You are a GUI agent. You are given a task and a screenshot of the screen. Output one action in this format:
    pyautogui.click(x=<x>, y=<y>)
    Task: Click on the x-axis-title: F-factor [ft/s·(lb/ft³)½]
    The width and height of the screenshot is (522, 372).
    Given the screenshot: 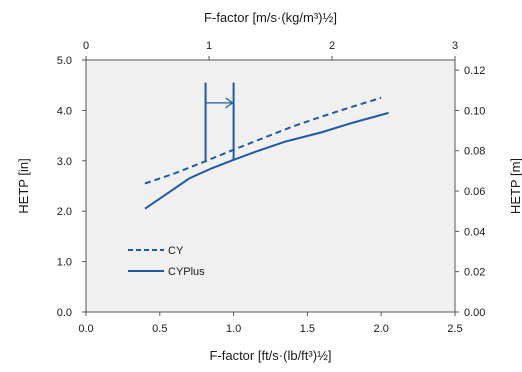 What is the action you would take?
    pyautogui.click(x=270, y=355)
    